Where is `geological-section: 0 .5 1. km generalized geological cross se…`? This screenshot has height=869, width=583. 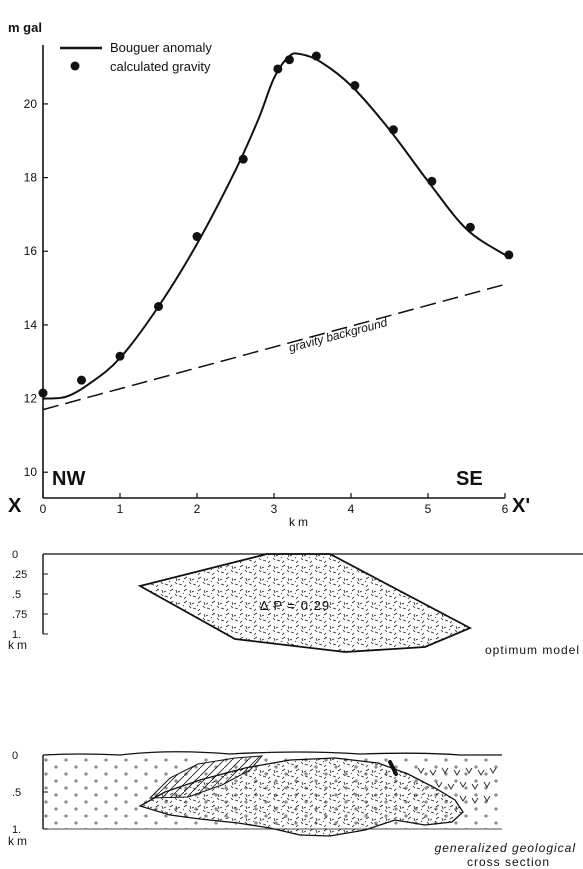
geological-section: 0 .5 1. km generalized geological cross se… is located at coordinates (292, 809).